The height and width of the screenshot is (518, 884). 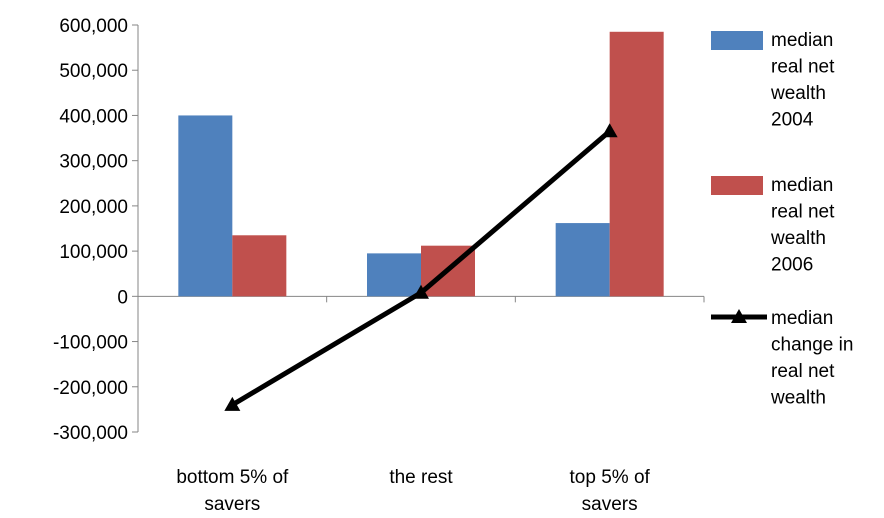 I want to click on y-axis-tick-label: -200,000, so click(x=90, y=388).